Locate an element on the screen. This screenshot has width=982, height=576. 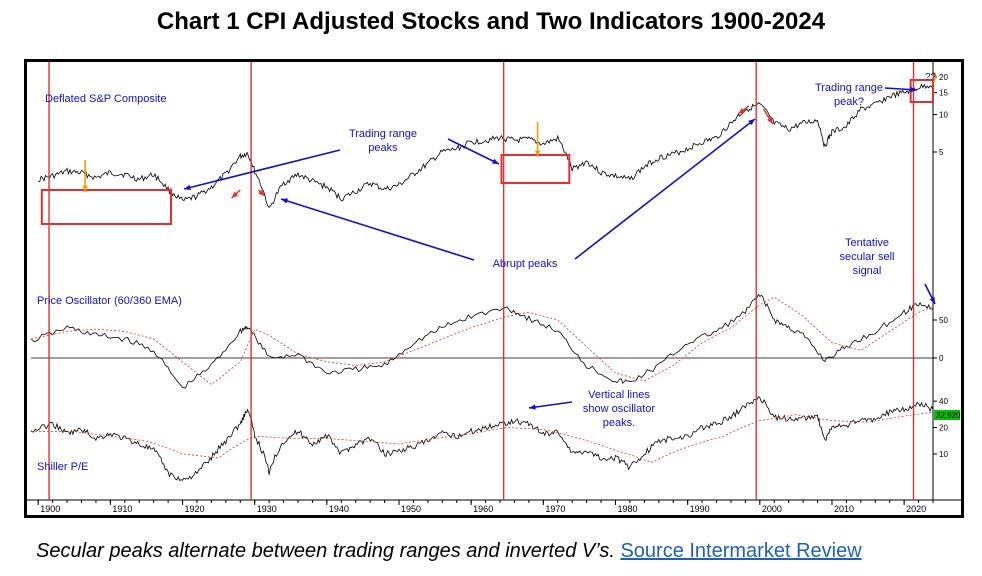
trading-range-box-1910s is located at coordinates (106, 207).